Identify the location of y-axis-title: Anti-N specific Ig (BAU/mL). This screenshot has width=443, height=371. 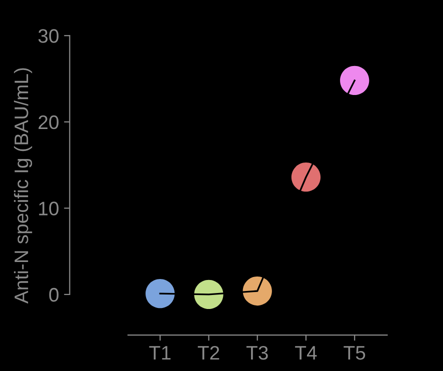
(23, 186).